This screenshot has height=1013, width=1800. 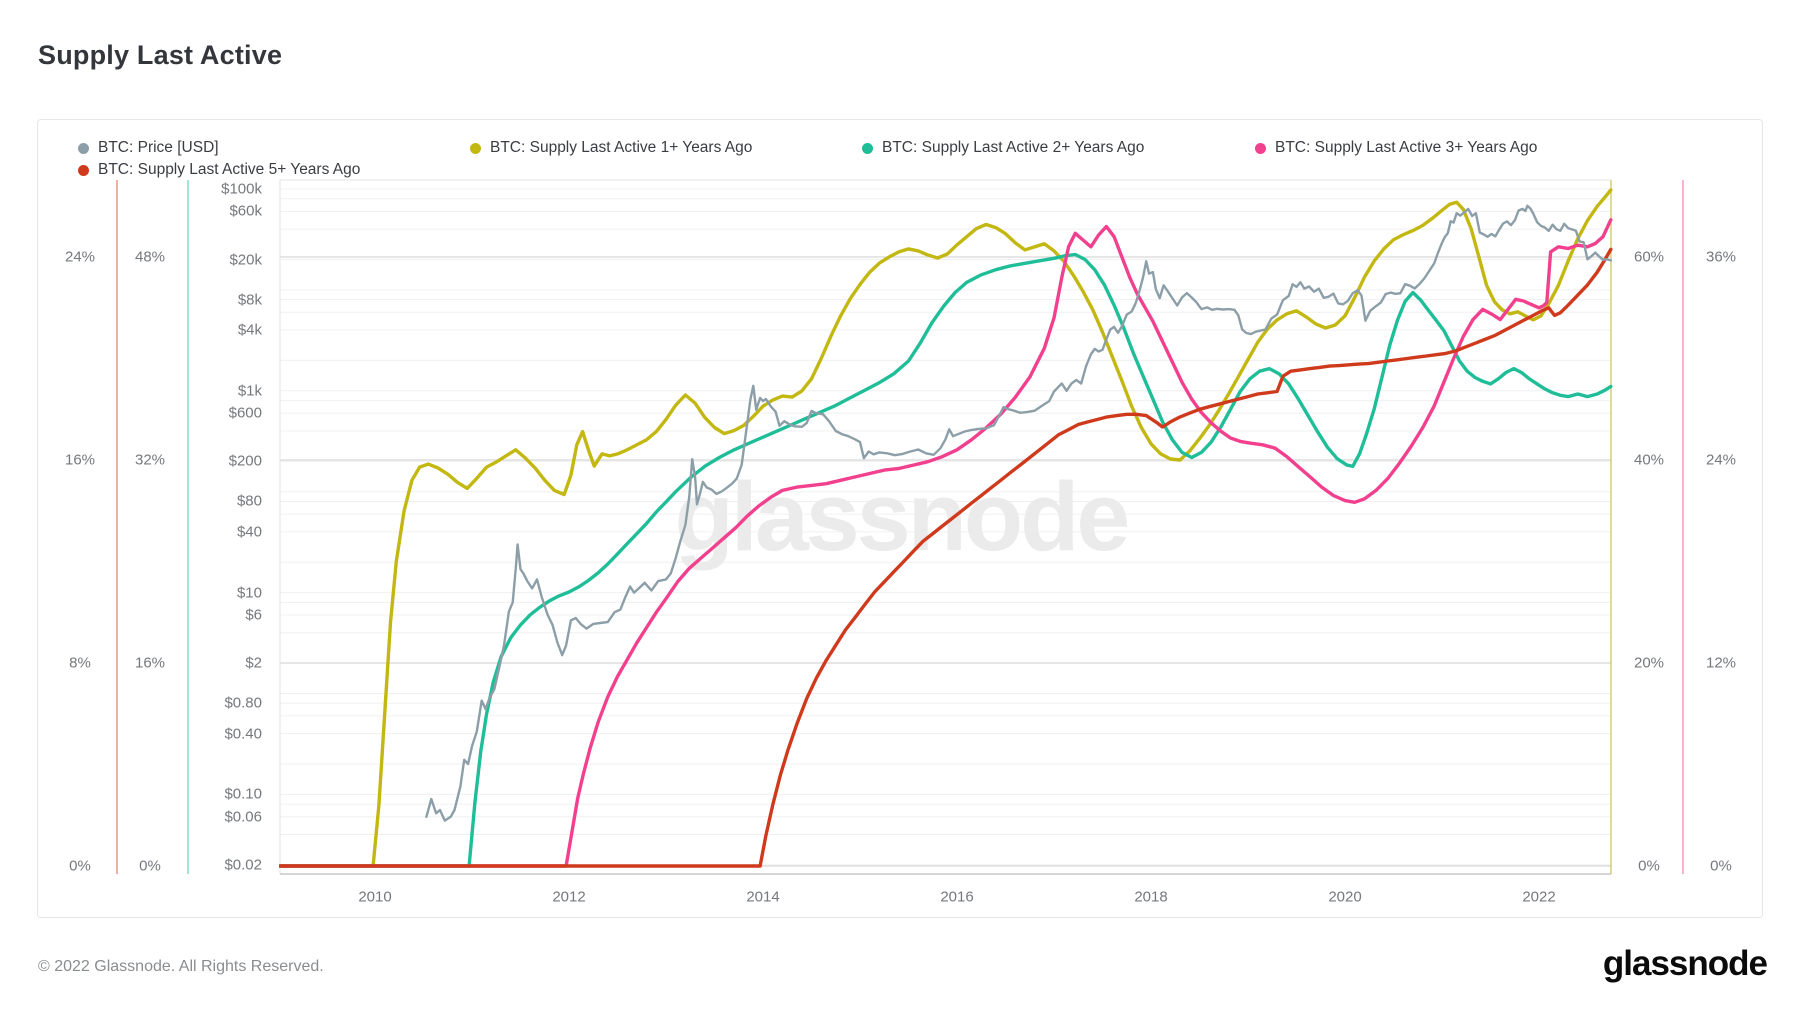 I want to click on legend-item-supply_2y: BTC: Supply Last Active 2+ Years Ago, so click(x=1003, y=148).